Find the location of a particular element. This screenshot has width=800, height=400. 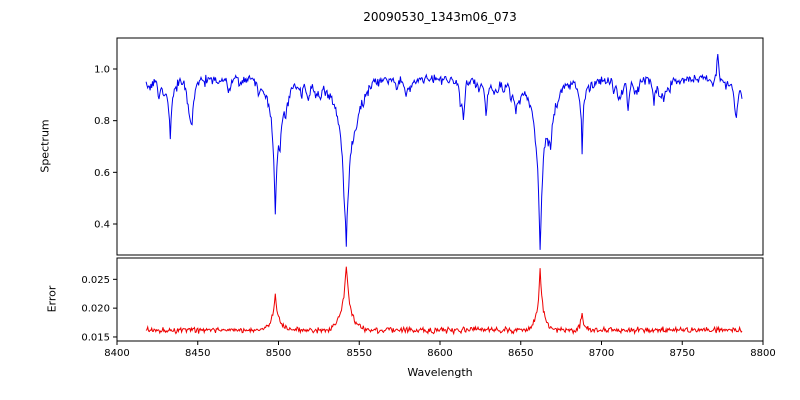

x-tick-label: 8400 is located at coordinates (116, 353).